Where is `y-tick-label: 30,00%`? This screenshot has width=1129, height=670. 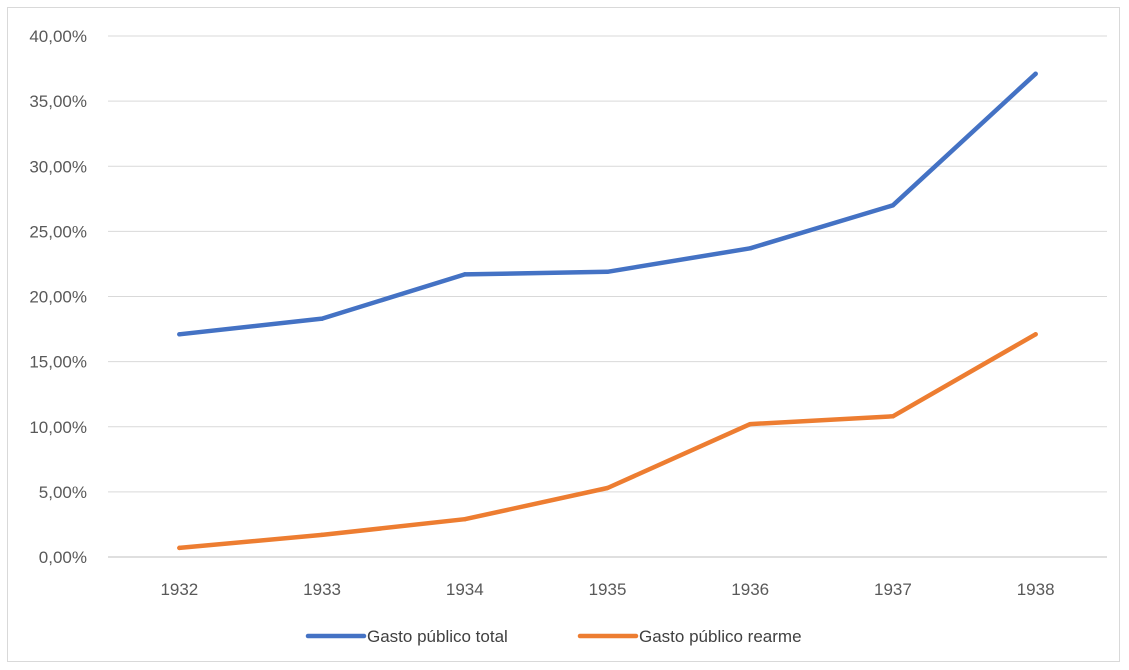 y-tick-label: 30,00% is located at coordinates (58, 166).